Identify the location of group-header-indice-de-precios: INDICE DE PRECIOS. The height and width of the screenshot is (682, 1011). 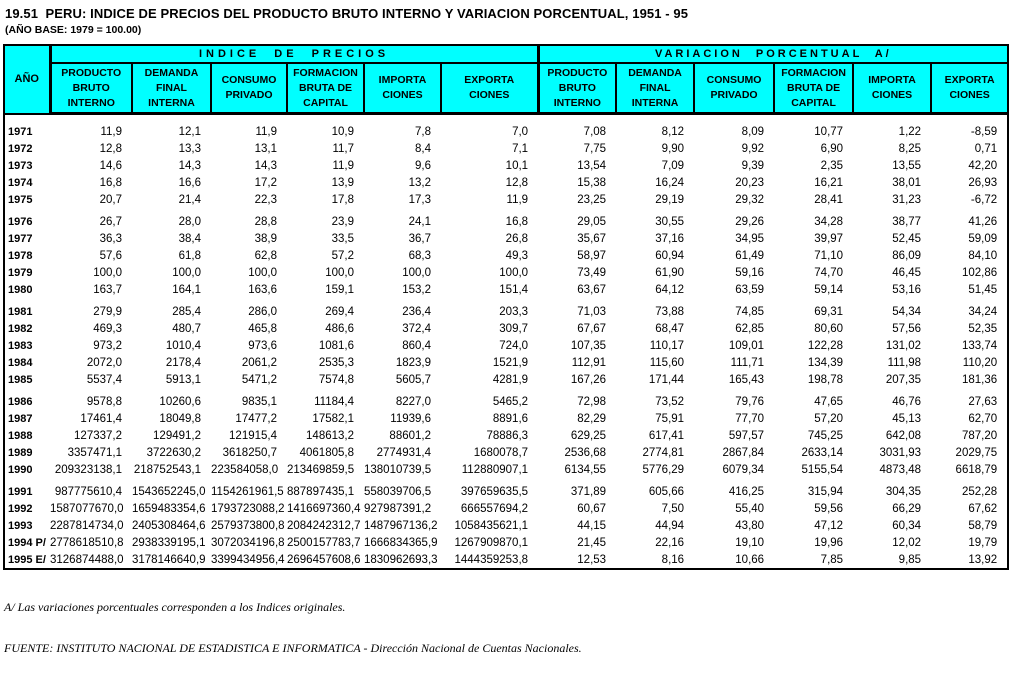
(294, 54).